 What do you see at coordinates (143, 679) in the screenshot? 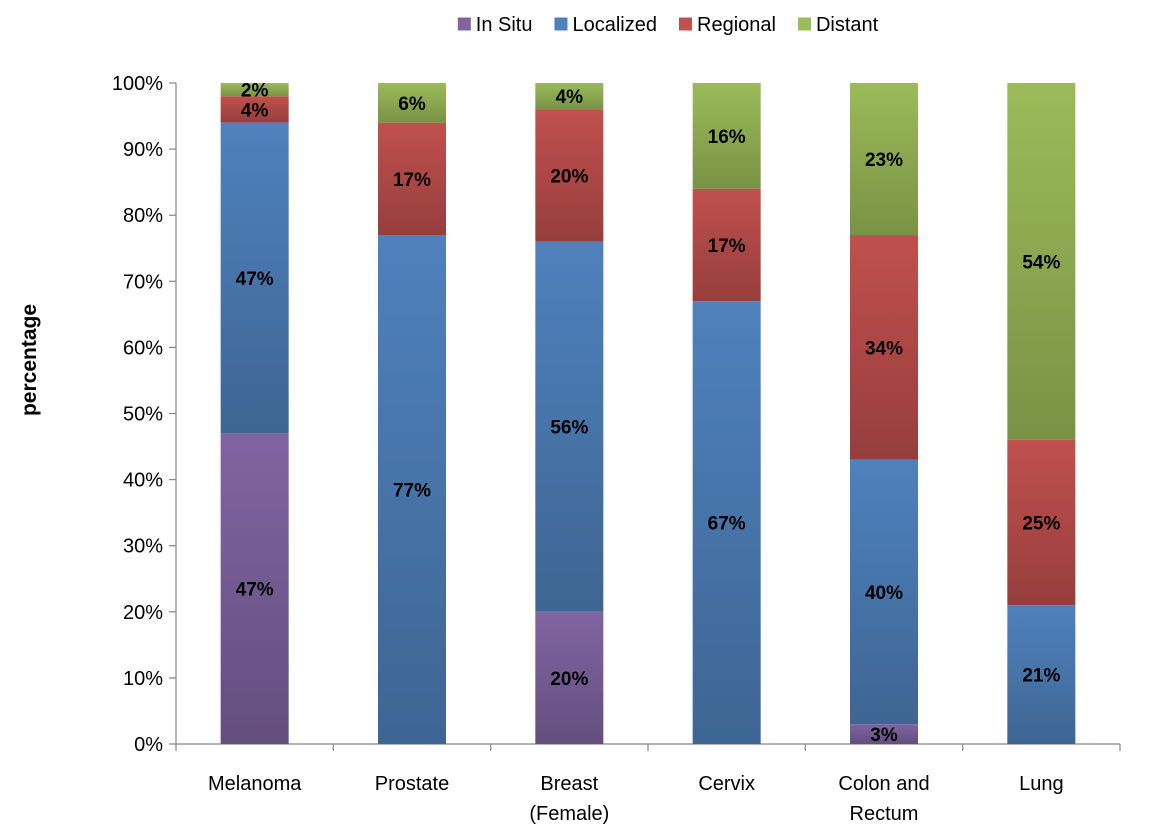
I see `y-tick-label: 10%` at bounding box center [143, 679].